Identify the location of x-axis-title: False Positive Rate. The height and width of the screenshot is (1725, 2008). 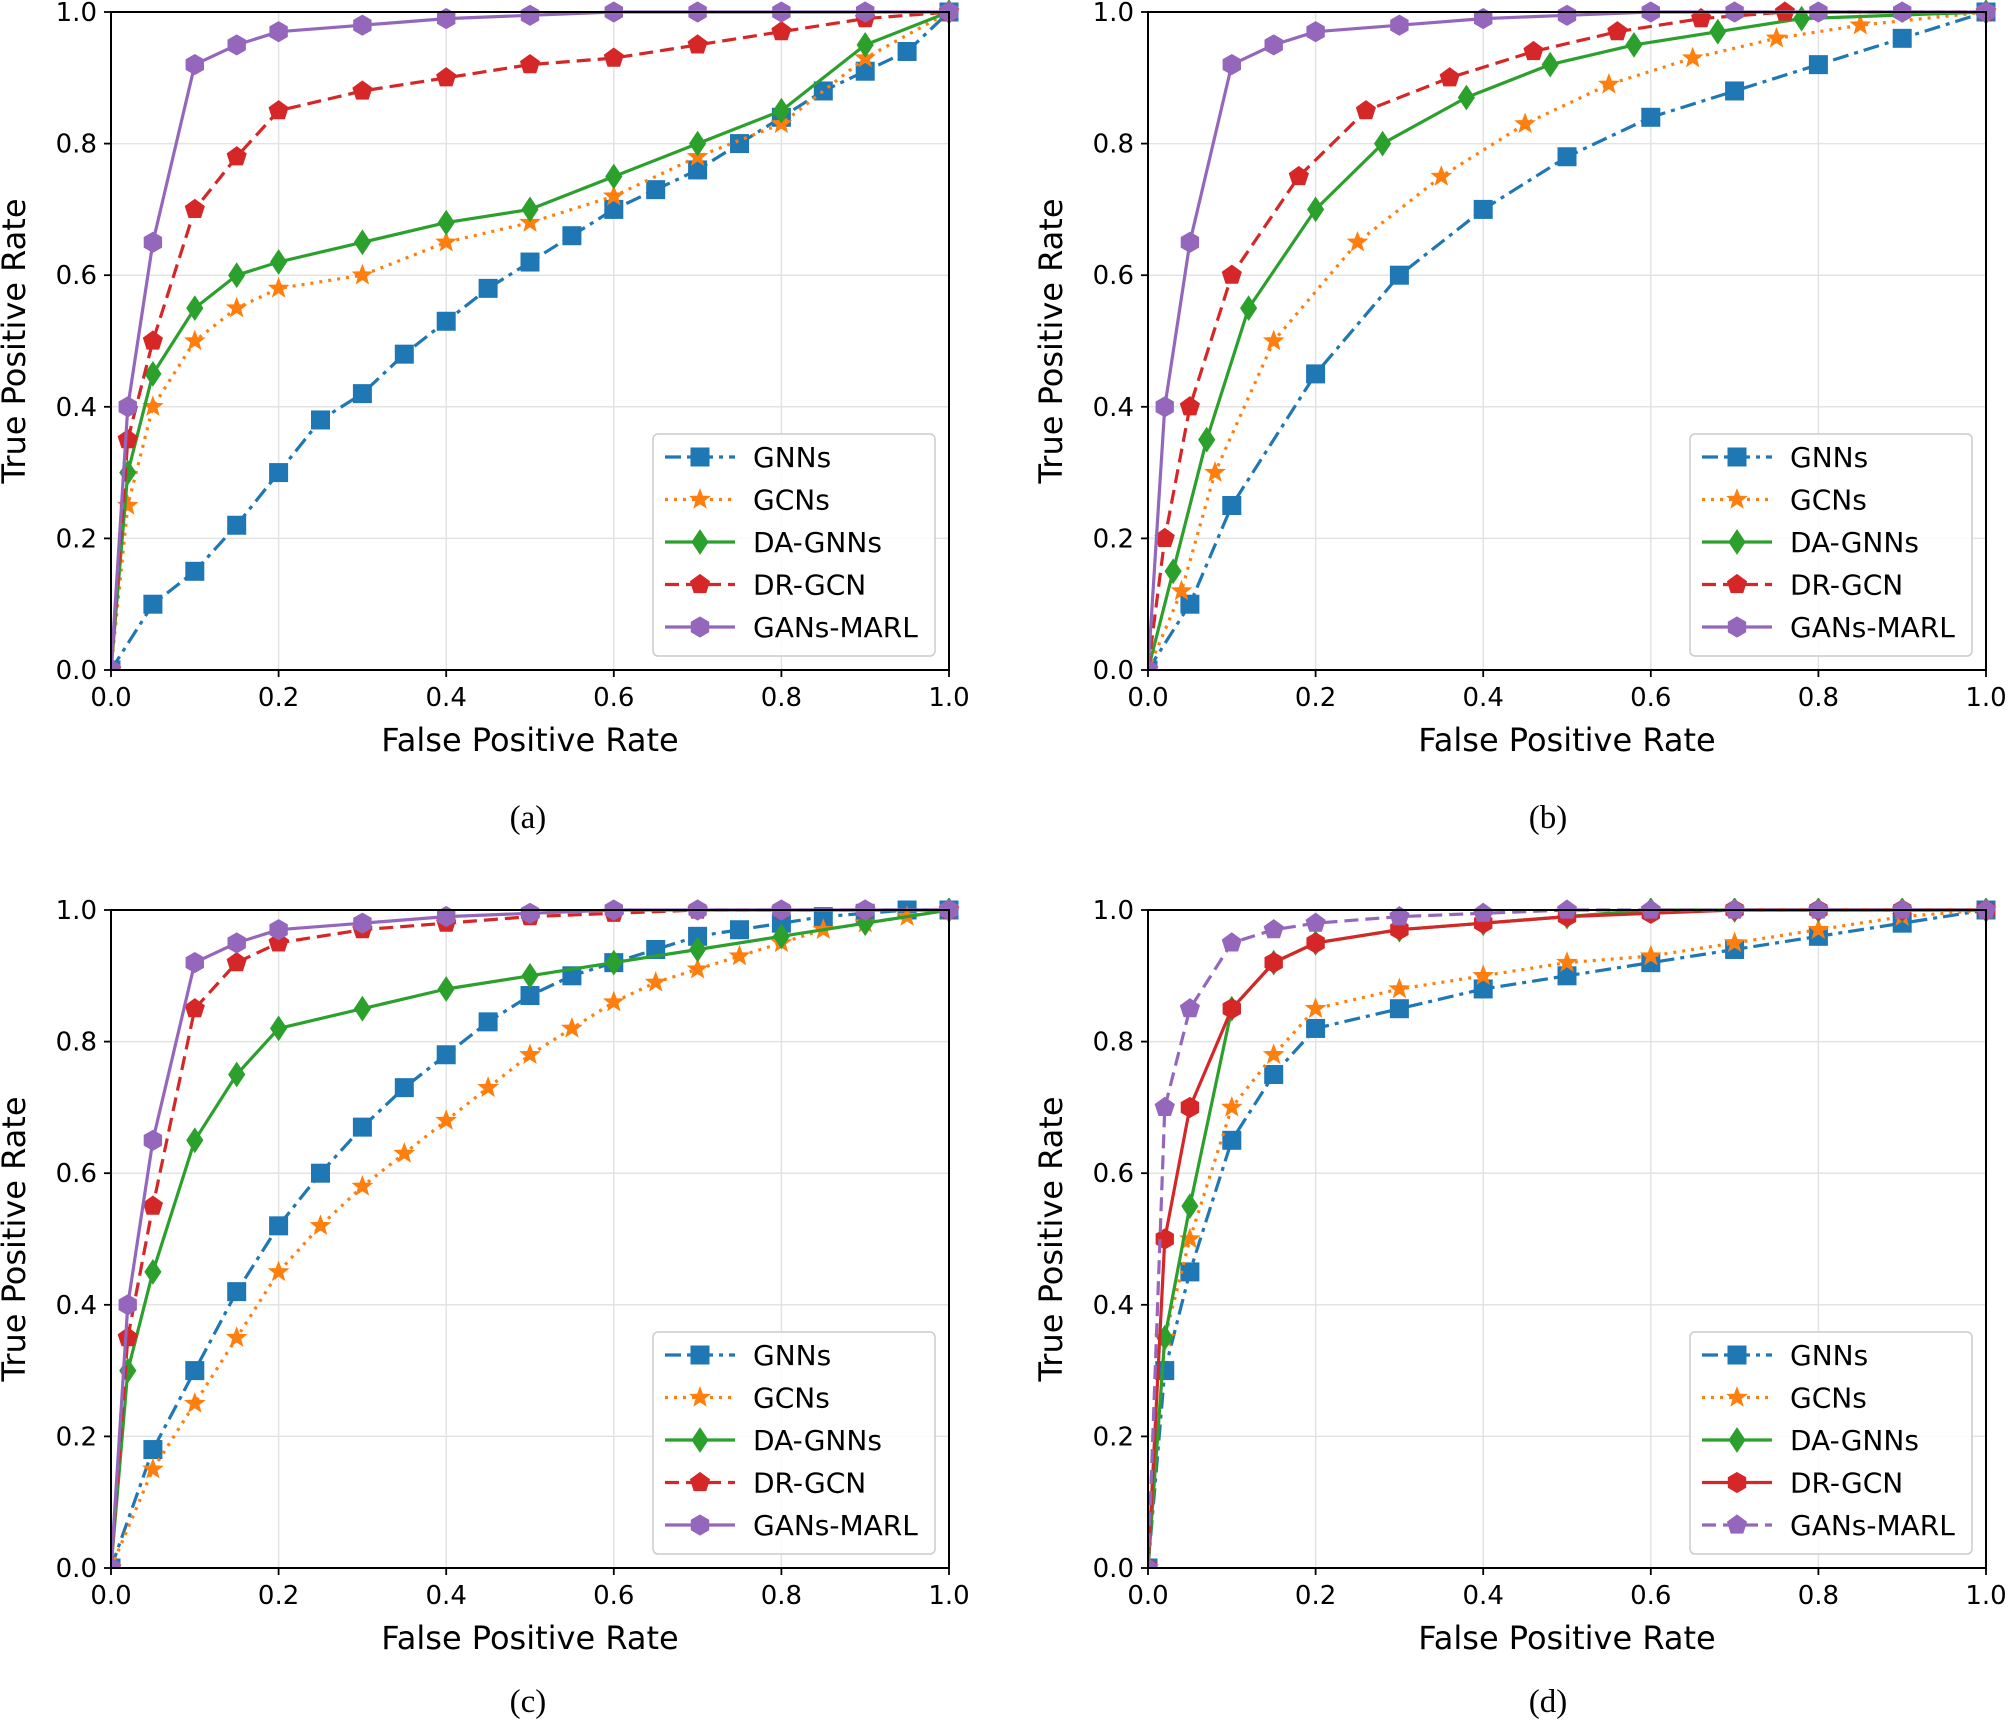
(1566, 1638).